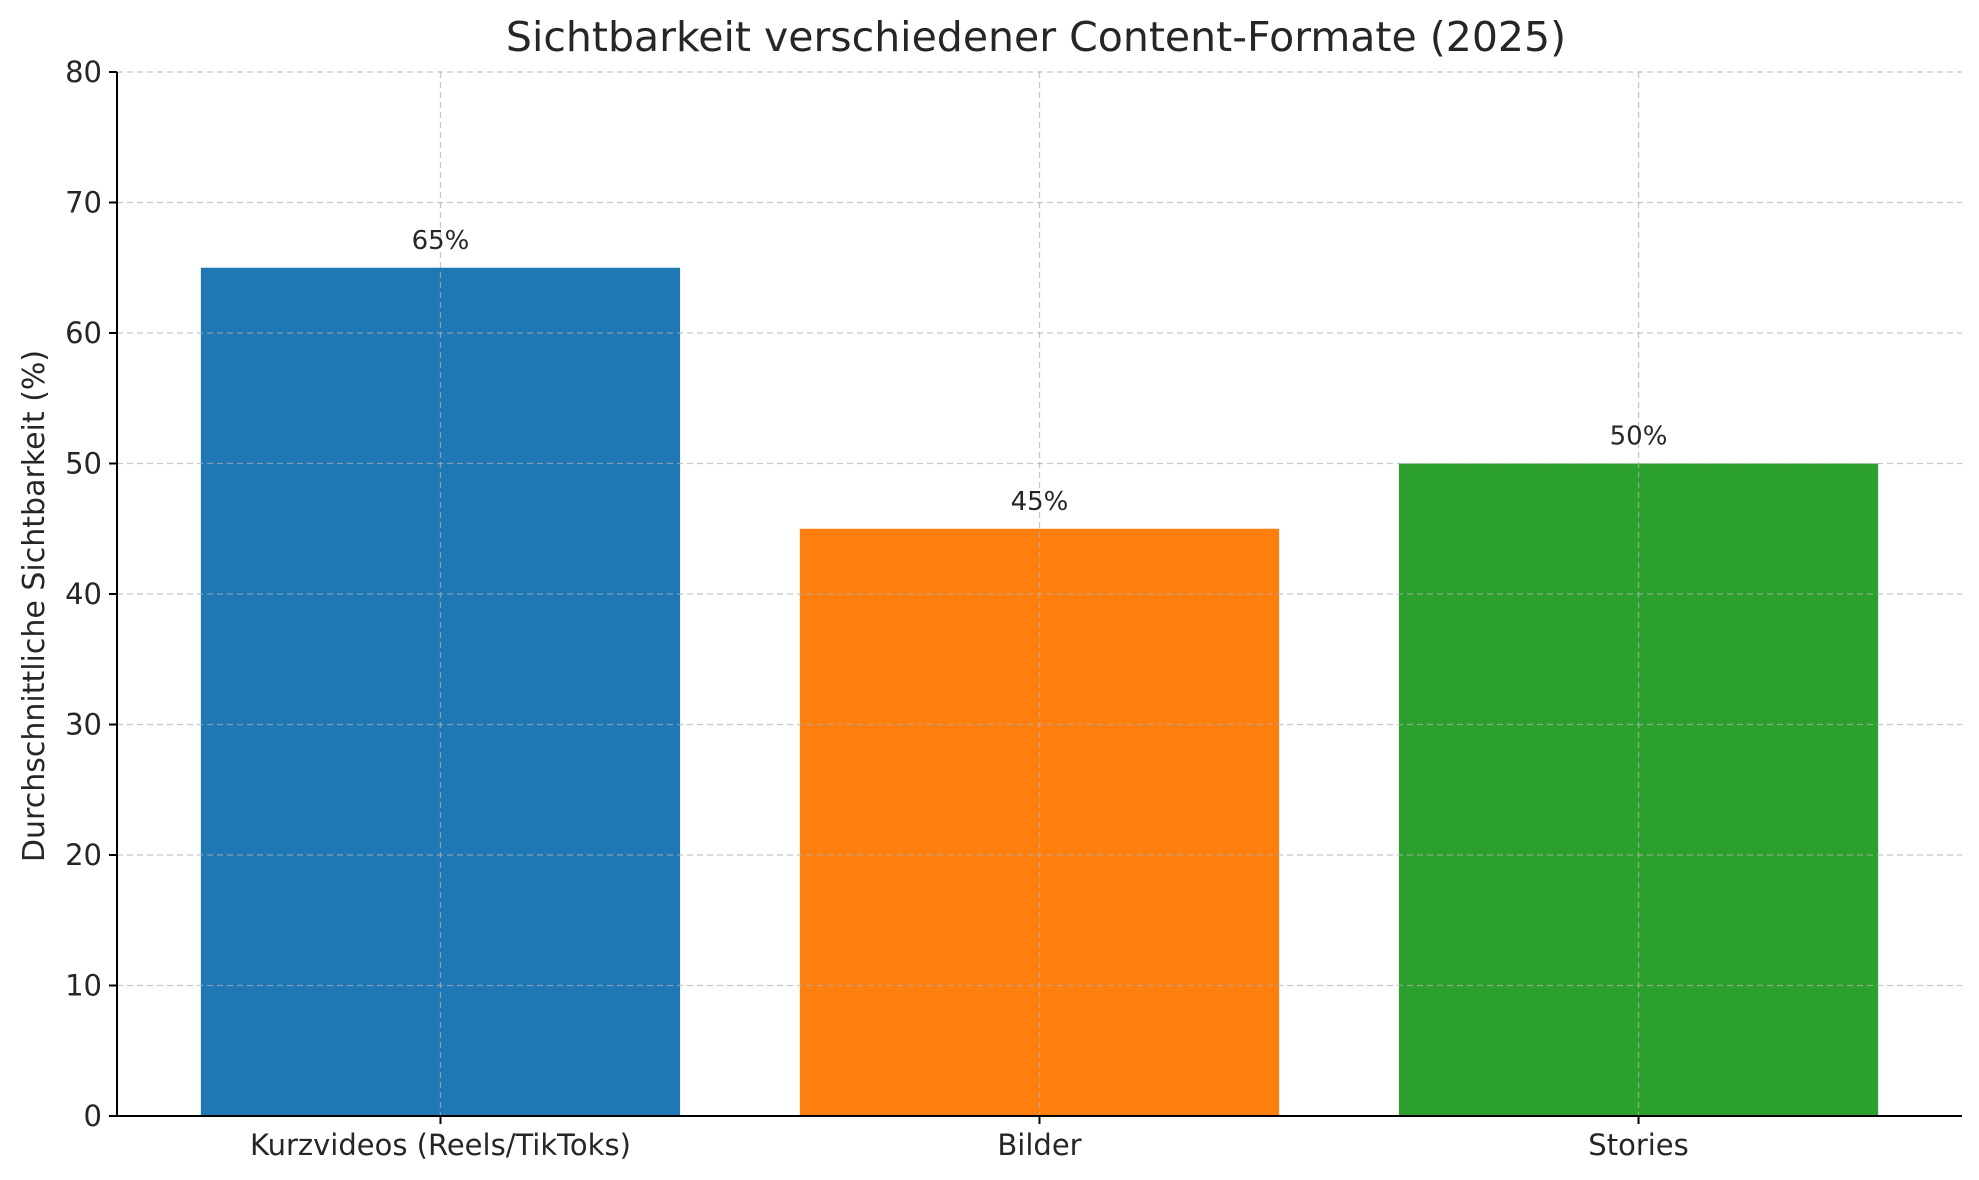 The height and width of the screenshot is (1180, 1979). What do you see at coordinates (440, 1145) in the screenshot?
I see `x-tick-label: Kurzvideos (Reels/TikToks)` at bounding box center [440, 1145].